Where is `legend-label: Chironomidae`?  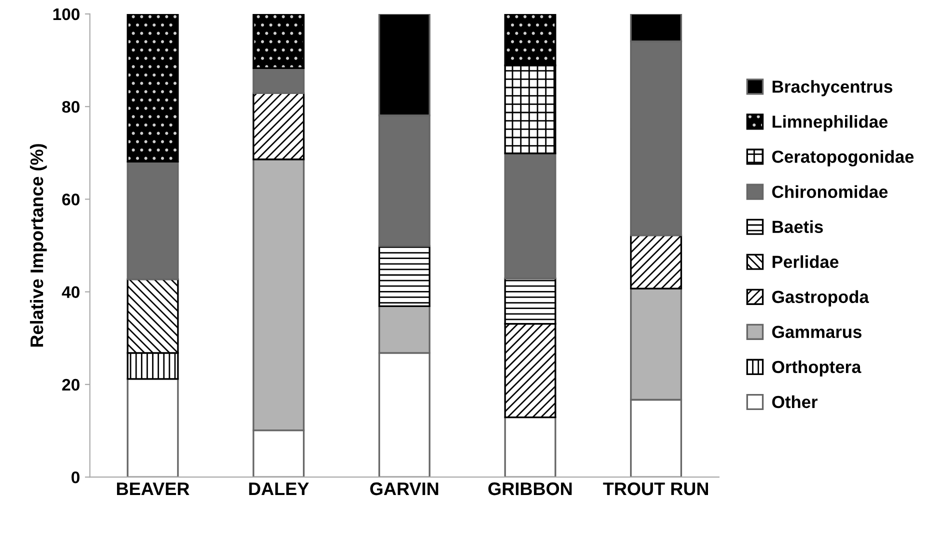
legend-label: Chironomidae is located at coordinates (830, 191).